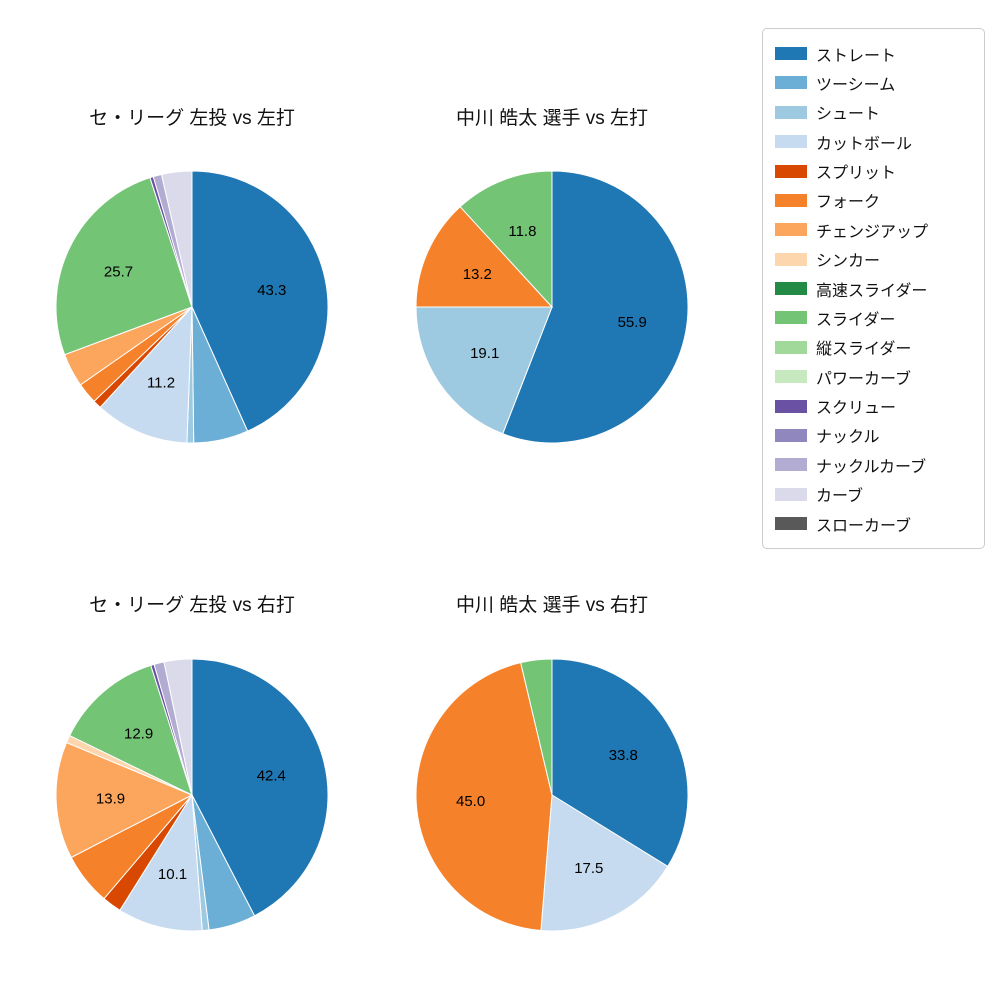  I want to click on legend-label: 縦スライダー, so click(864, 350).